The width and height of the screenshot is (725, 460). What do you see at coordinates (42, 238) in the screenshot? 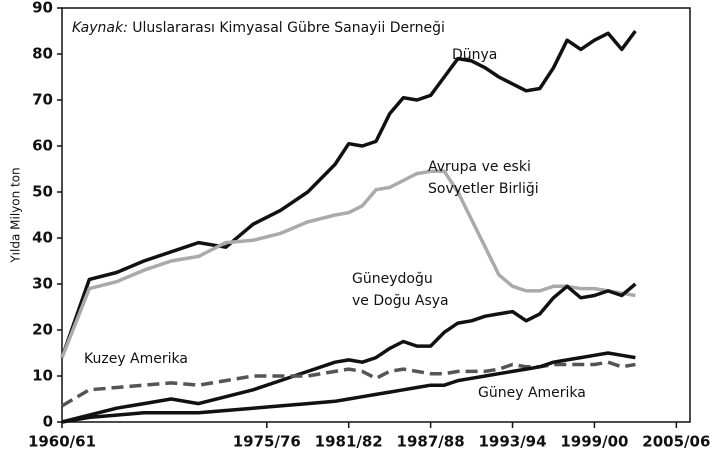
I see `y-tick-label: 40` at bounding box center [42, 238].